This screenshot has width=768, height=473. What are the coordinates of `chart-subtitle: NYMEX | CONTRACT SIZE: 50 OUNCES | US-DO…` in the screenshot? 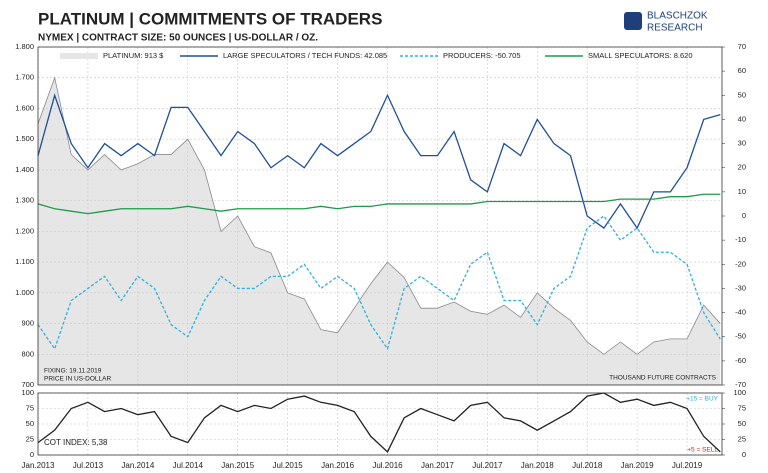 It's located at (178, 38).